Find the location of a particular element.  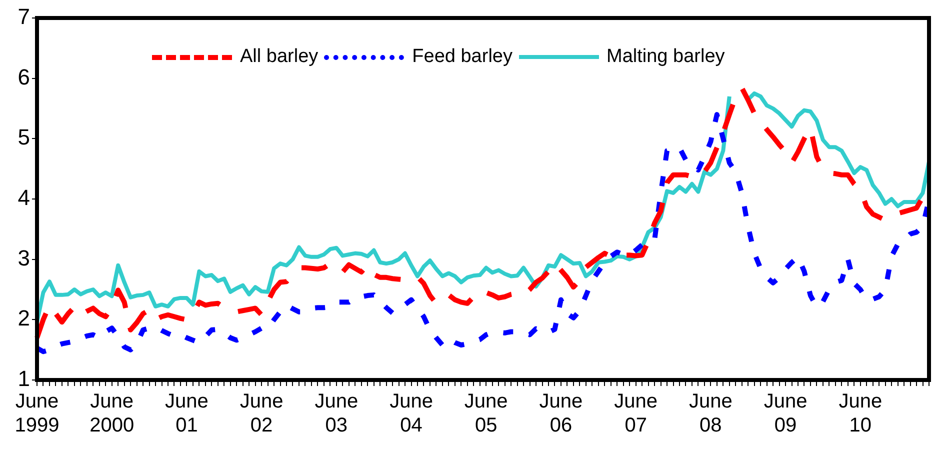

y-tick-label: 2 is located at coordinates (24, 318).